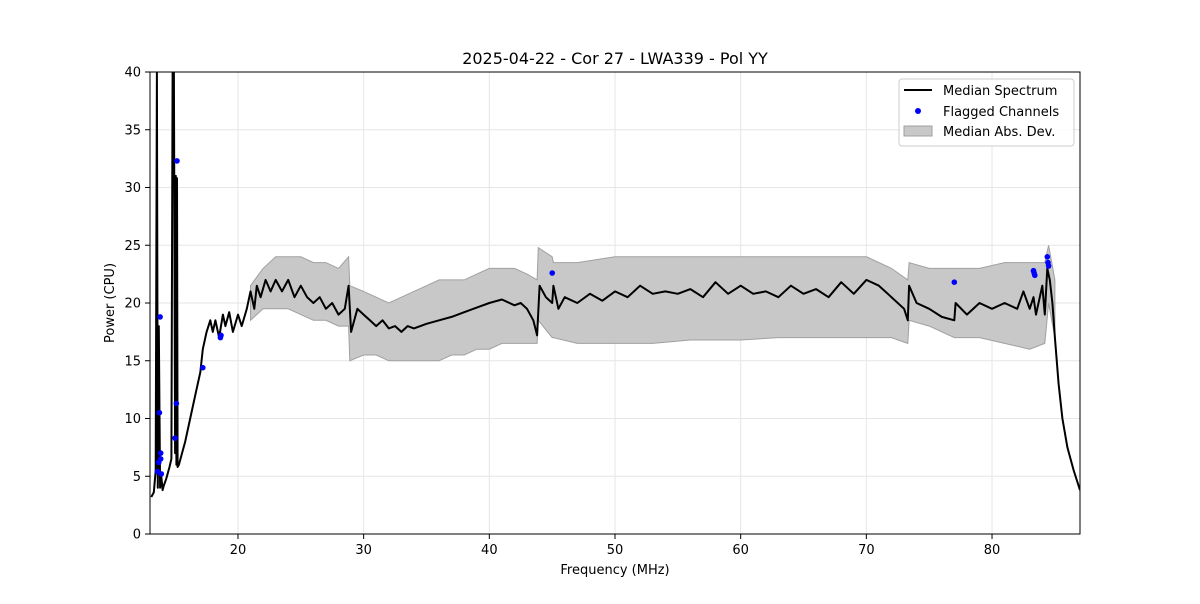 The image size is (1200, 604). What do you see at coordinates (363, 550) in the screenshot?
I see `x-tick-label: 30` at bounding box center [363, 550].